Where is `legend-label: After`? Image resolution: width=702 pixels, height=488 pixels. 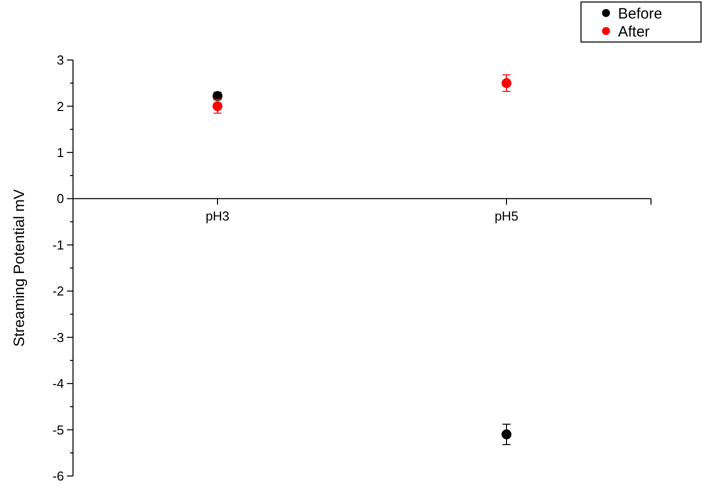
legend-label: After is located at coordinates (634, 31).